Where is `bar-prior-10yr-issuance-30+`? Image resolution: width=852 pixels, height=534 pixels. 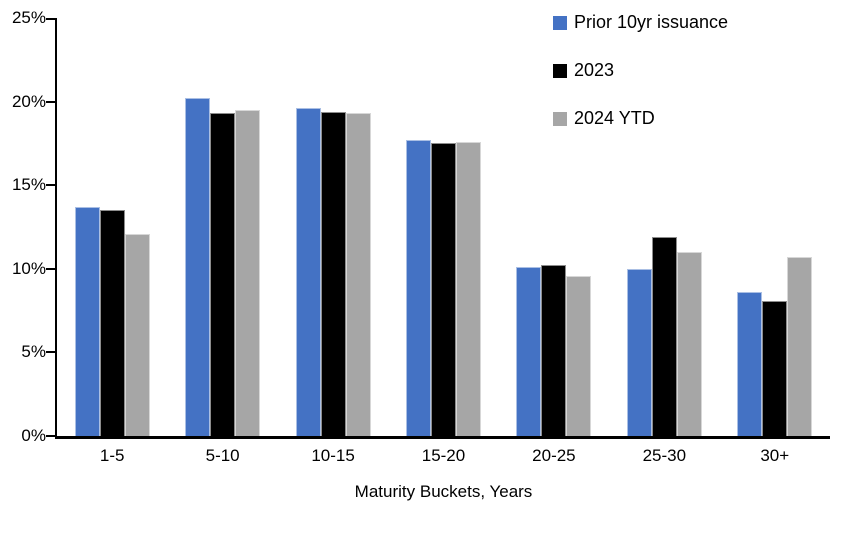
bar-prior-10yr-issuance-30+ is located at coordinates (750, 364).